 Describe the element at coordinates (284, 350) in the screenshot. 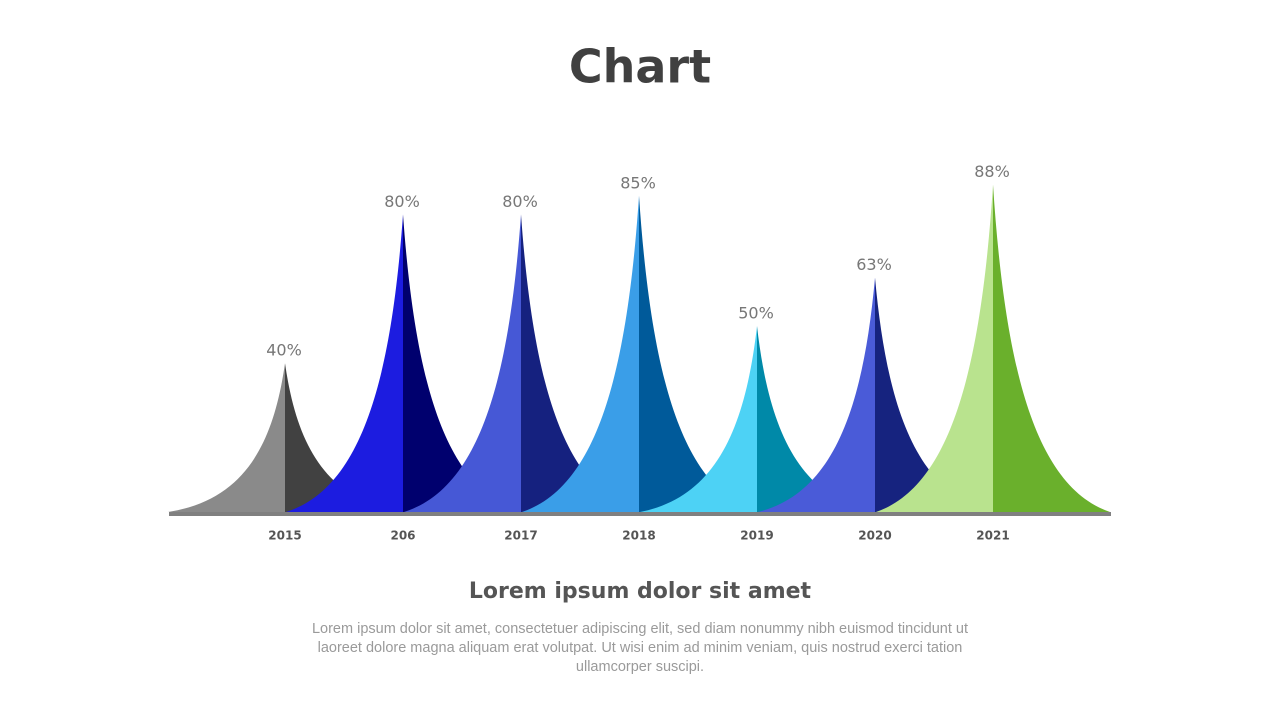

I see `value-label: 40%` at that location.